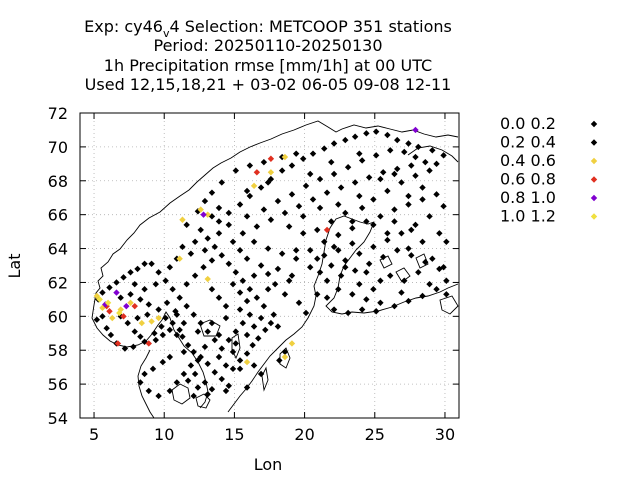  Describe the element at coordinates (164, 434) in the screenshot. I see `x-tick-label: 10` at that location.